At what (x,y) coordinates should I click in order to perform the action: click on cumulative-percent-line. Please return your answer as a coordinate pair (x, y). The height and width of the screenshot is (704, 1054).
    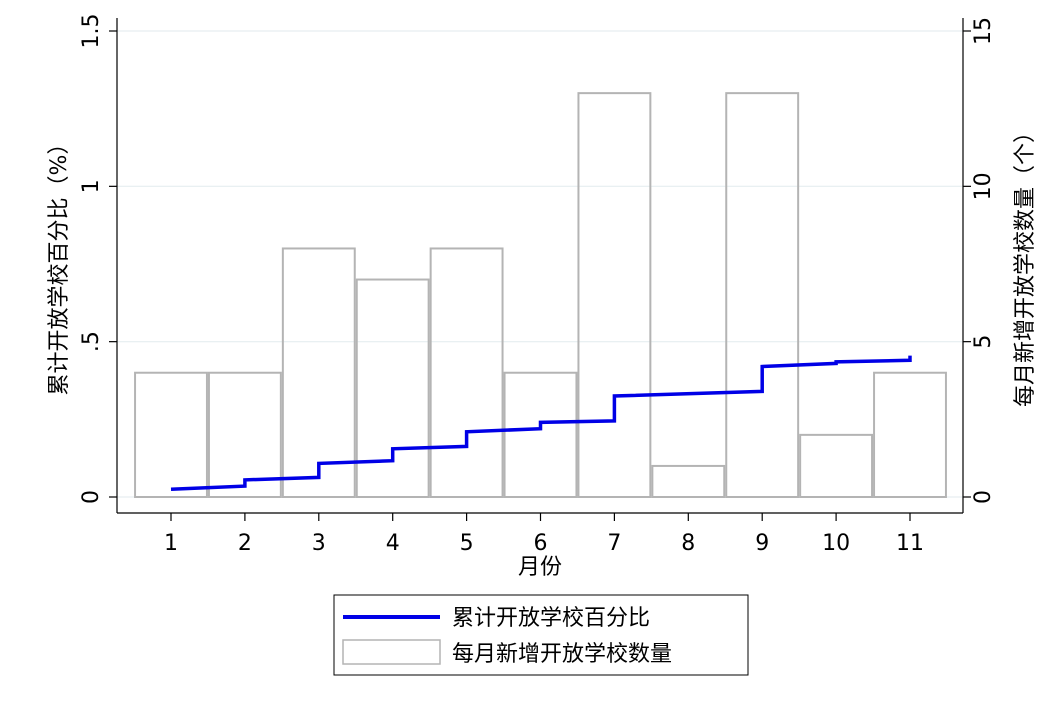
    Looking at the image, I should click on (541, 423).